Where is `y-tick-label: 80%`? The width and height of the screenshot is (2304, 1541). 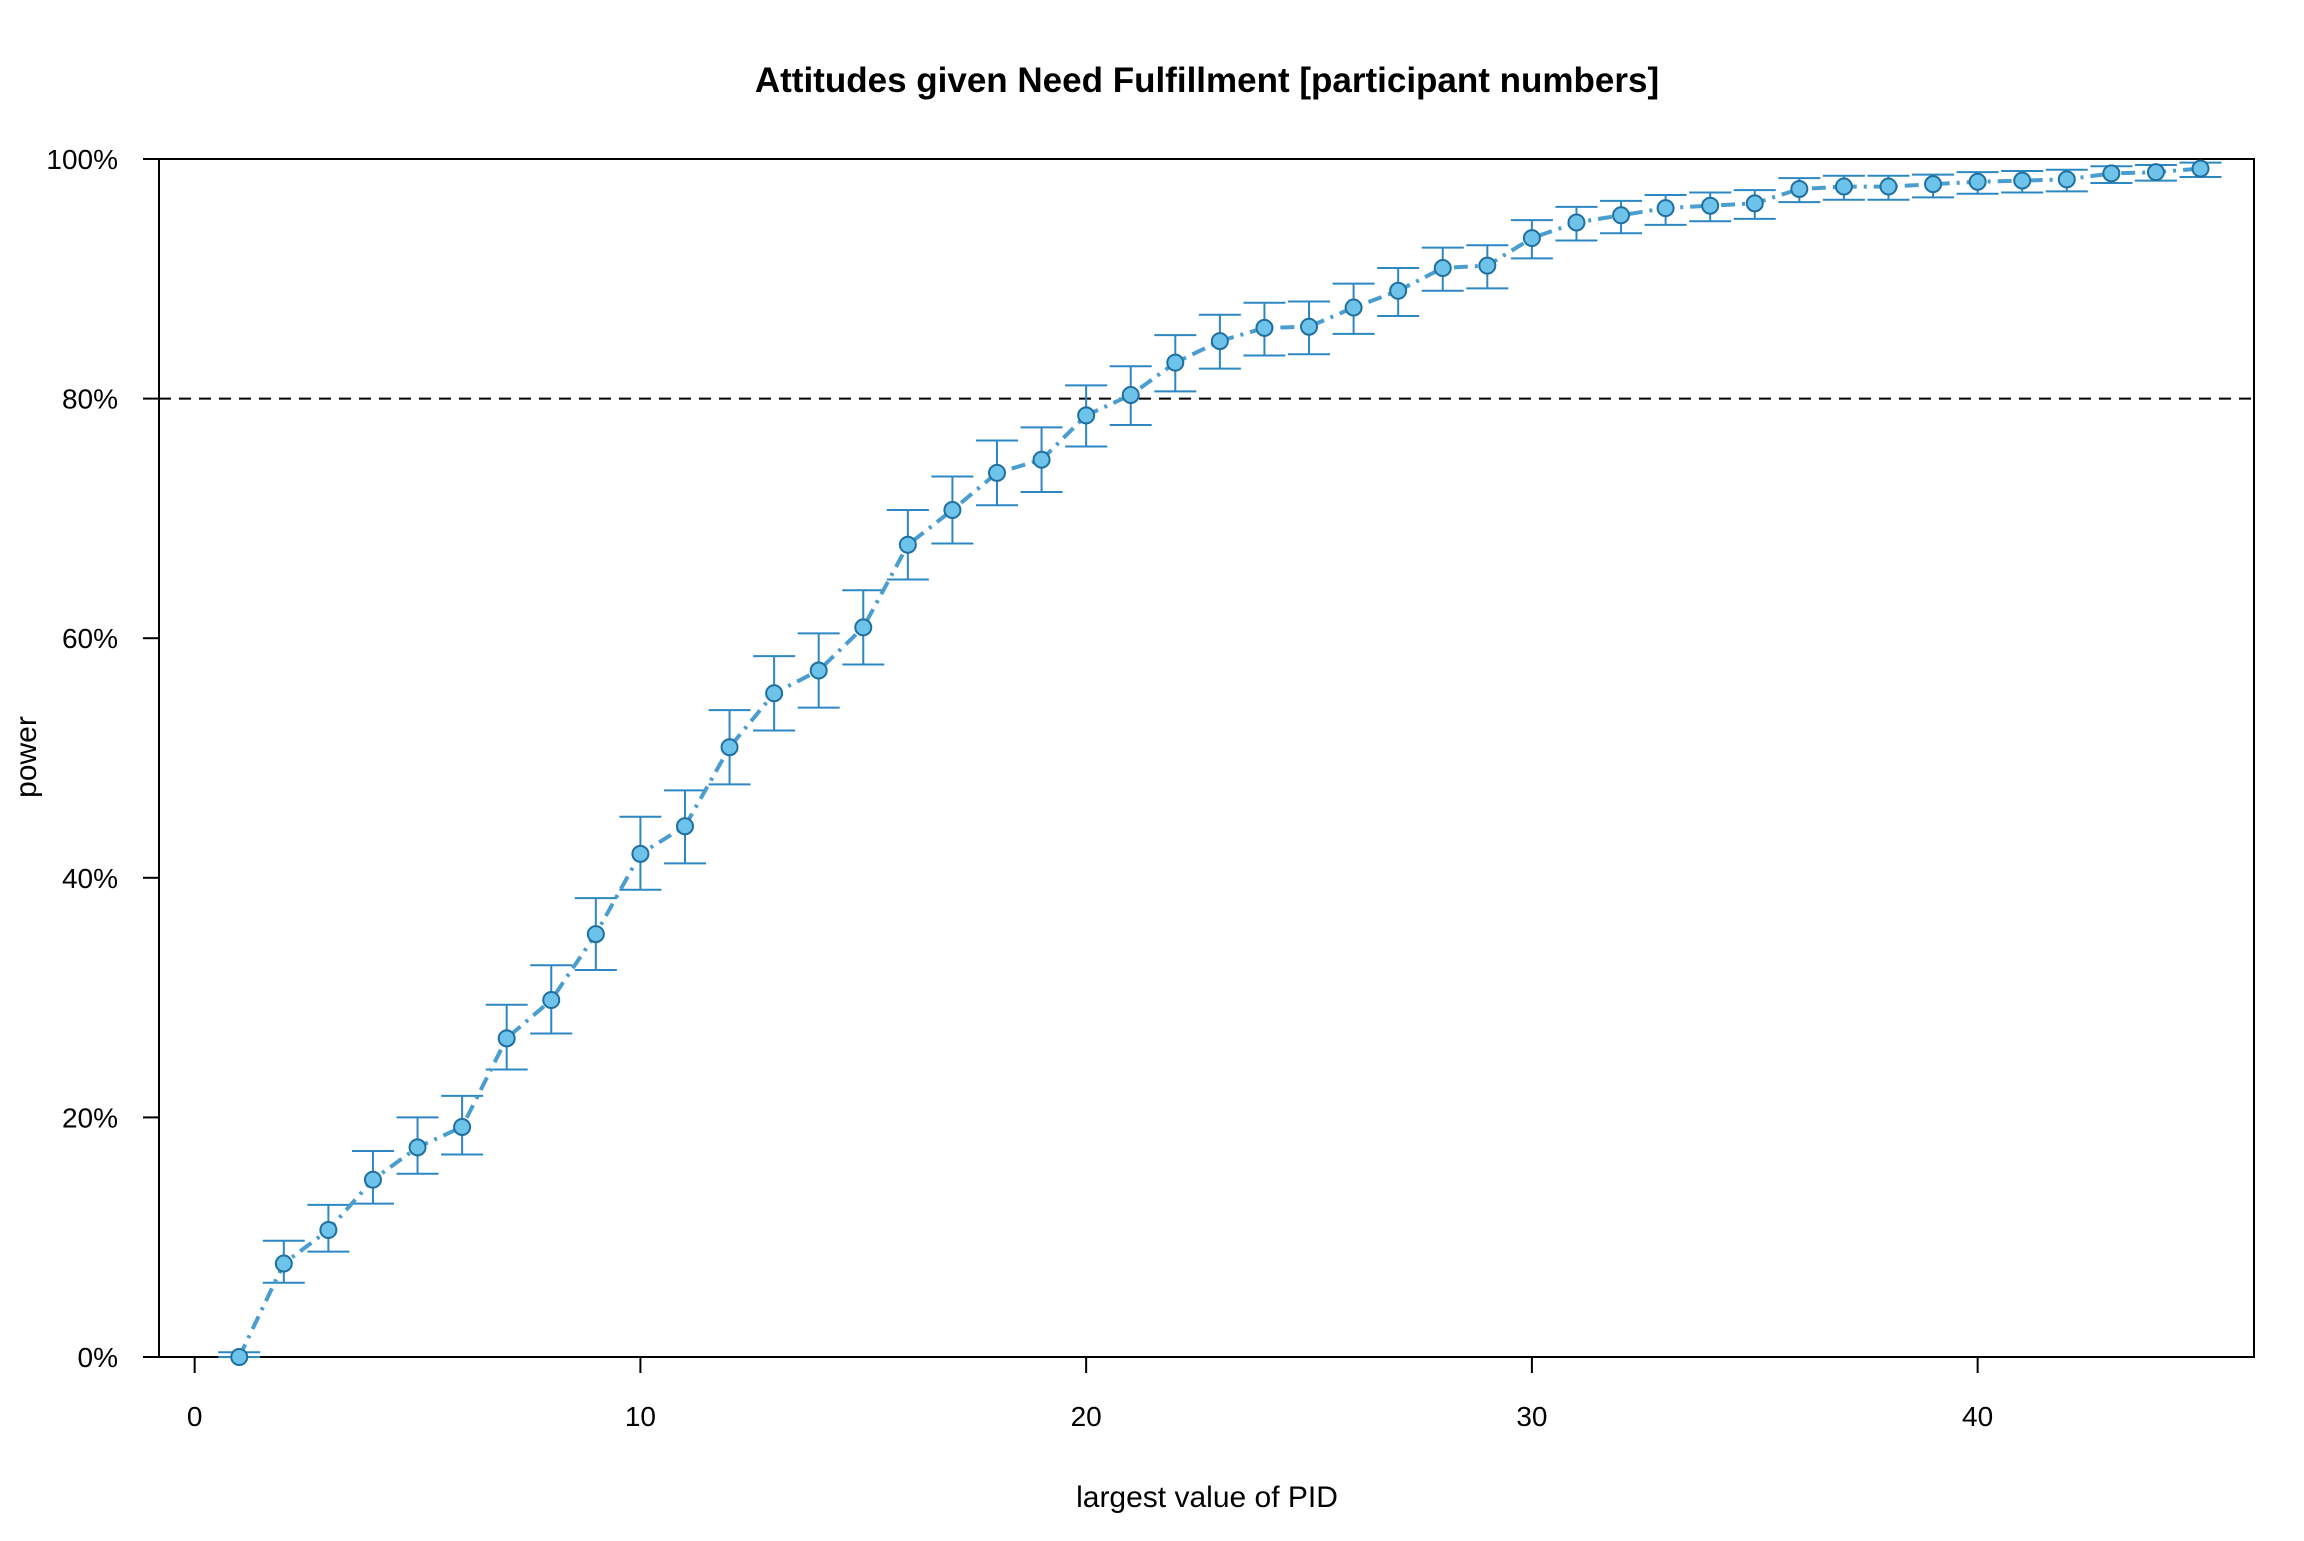
y-tick-label: 80% is located at coordinates (90, 399).